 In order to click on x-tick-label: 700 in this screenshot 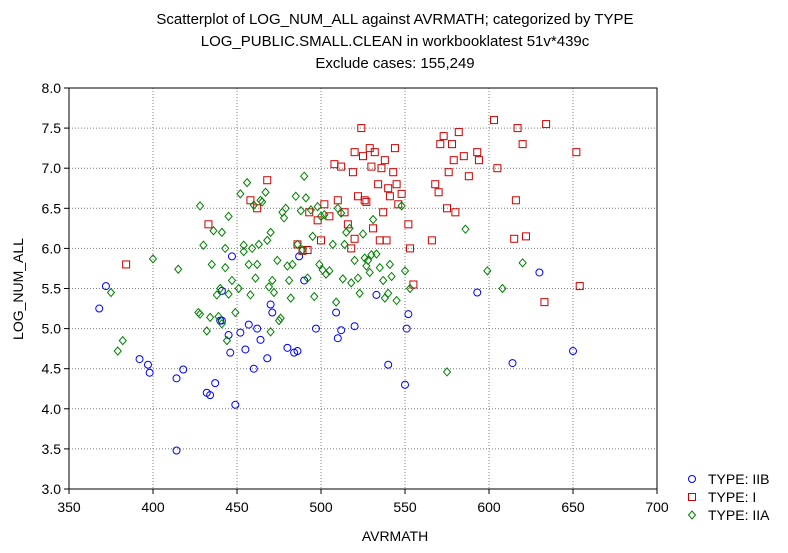, I will do `click(657, 507)`.